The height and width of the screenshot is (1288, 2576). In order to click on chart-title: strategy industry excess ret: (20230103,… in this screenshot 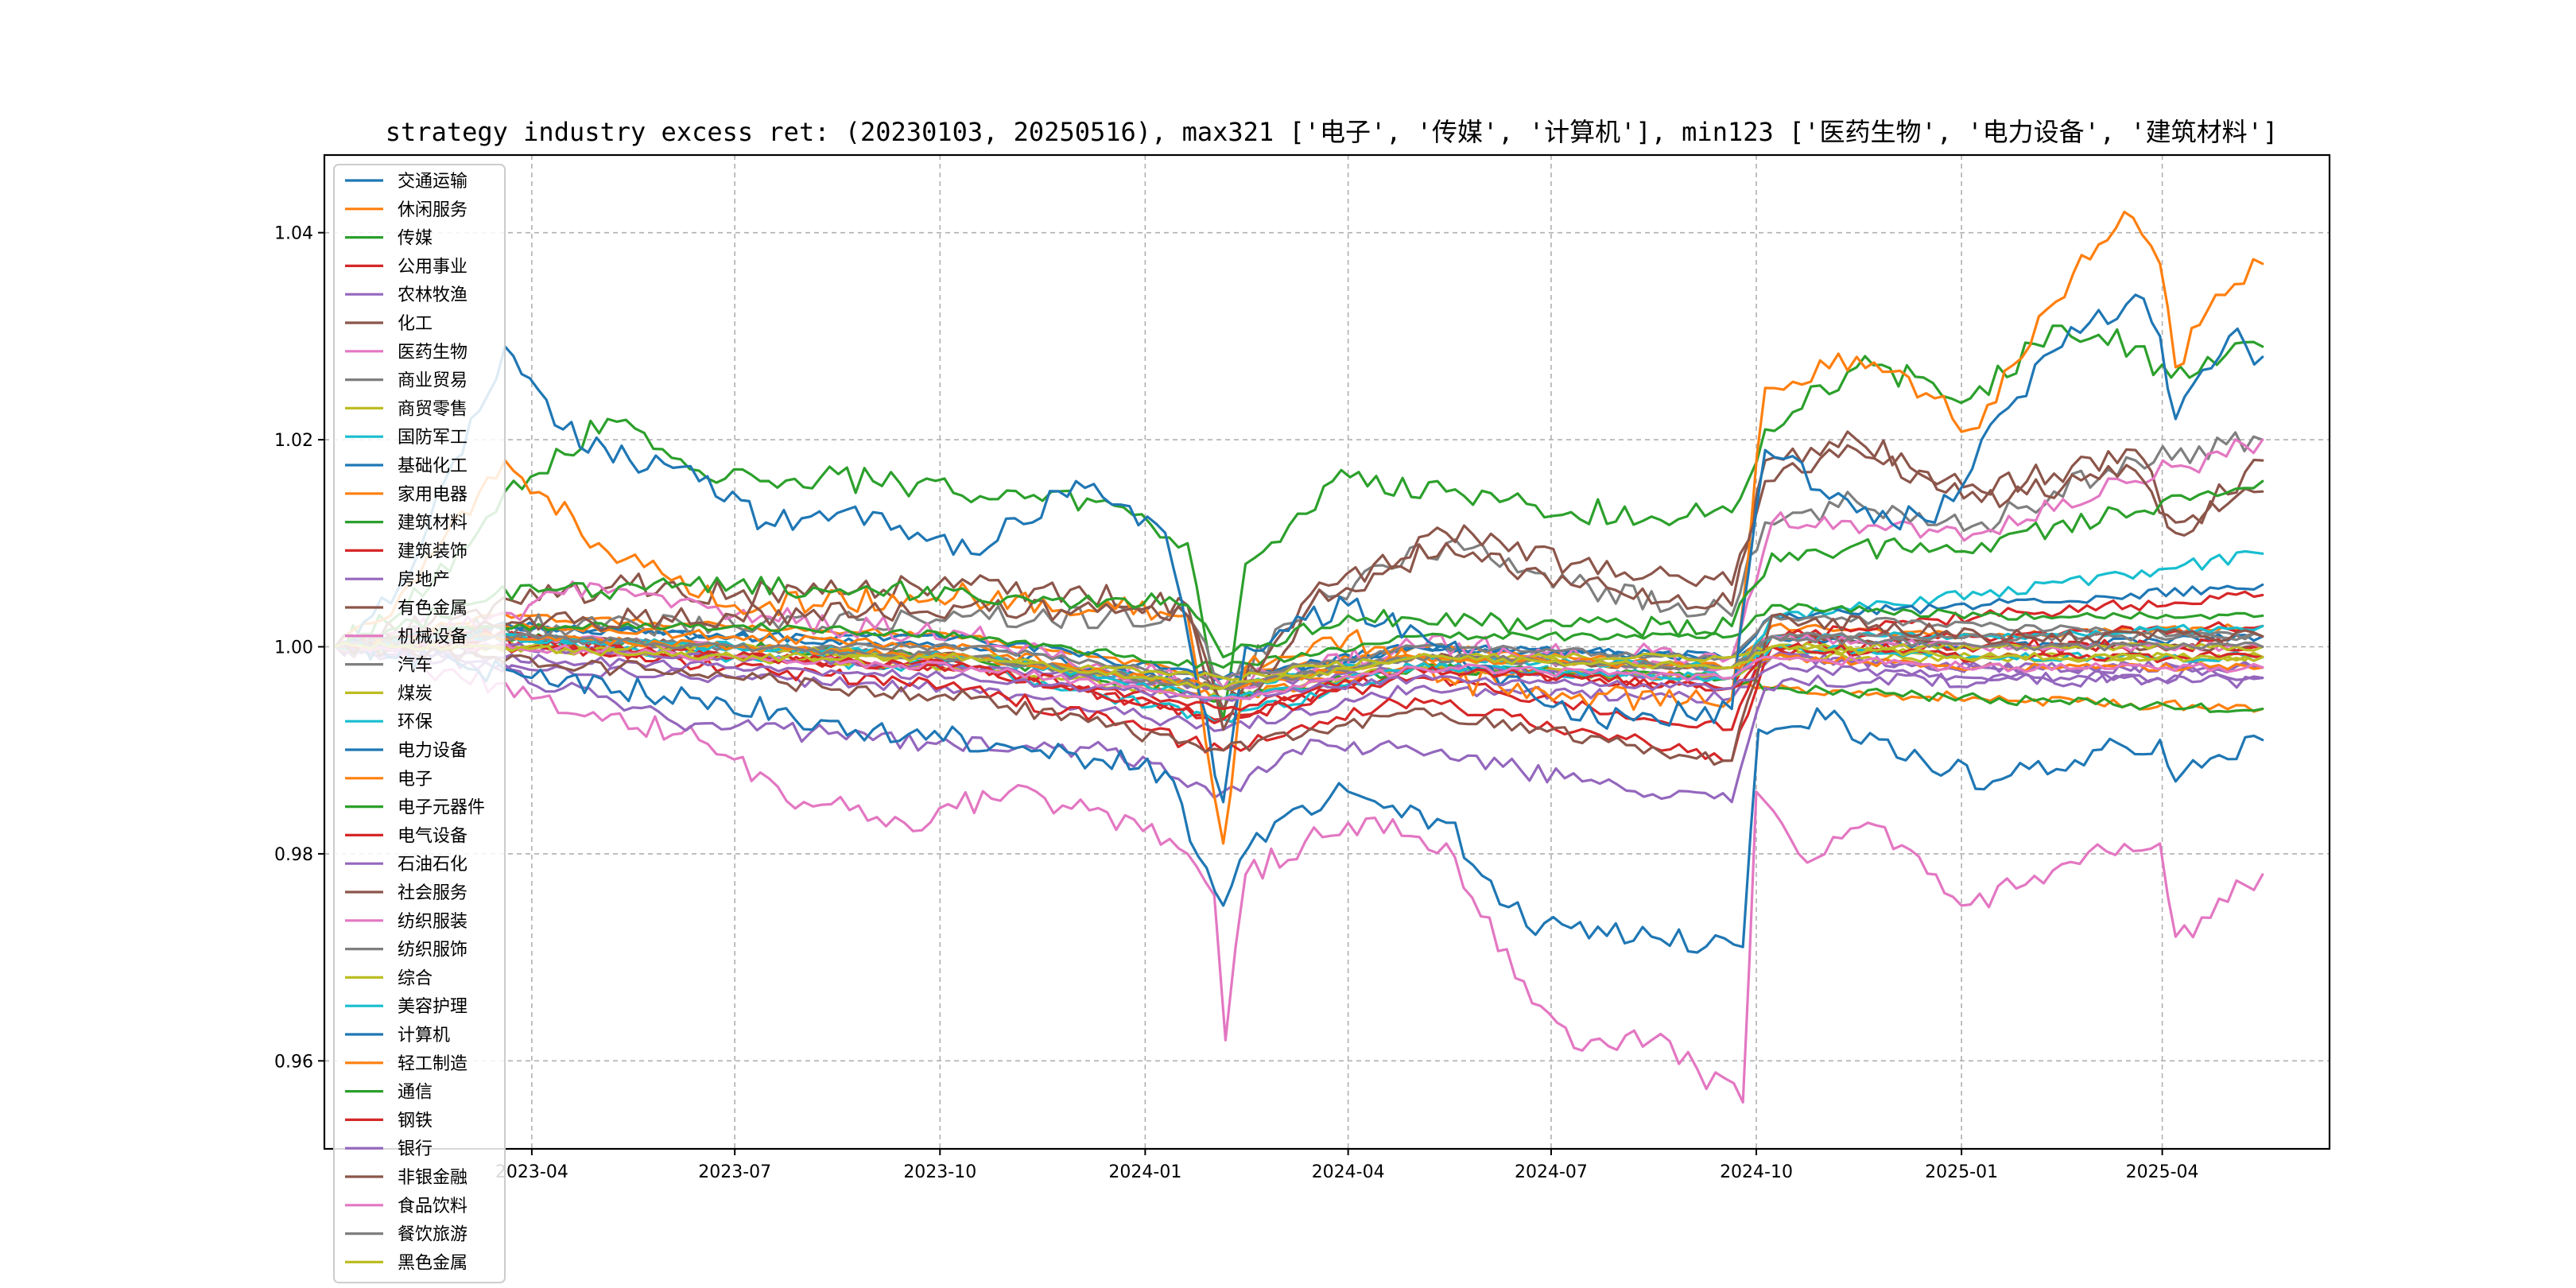, I will do `click(1332, 132)`.